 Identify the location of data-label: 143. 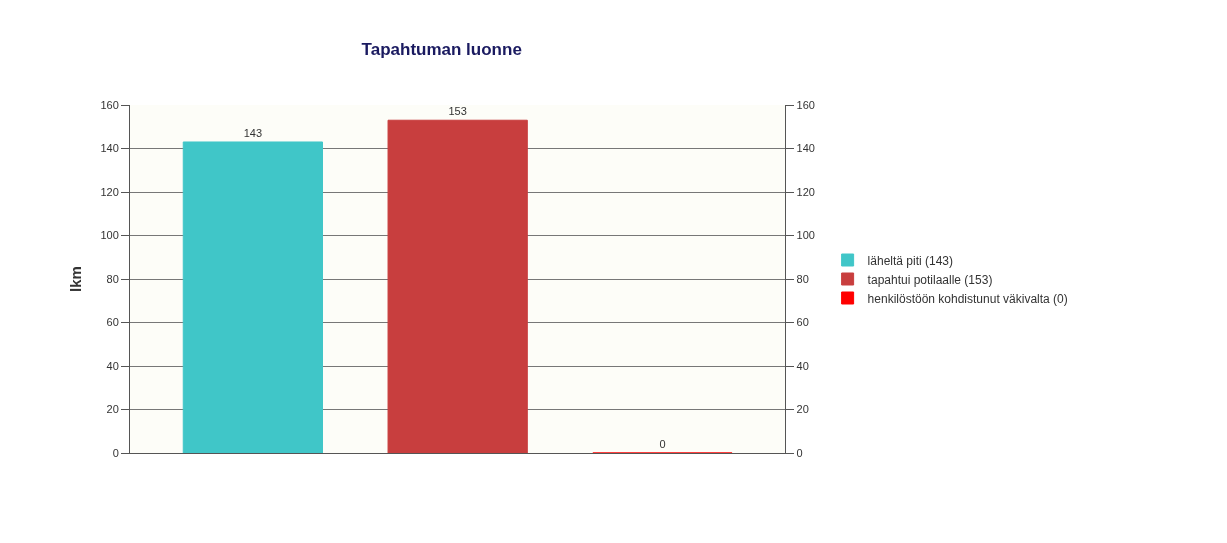
(253, 132).